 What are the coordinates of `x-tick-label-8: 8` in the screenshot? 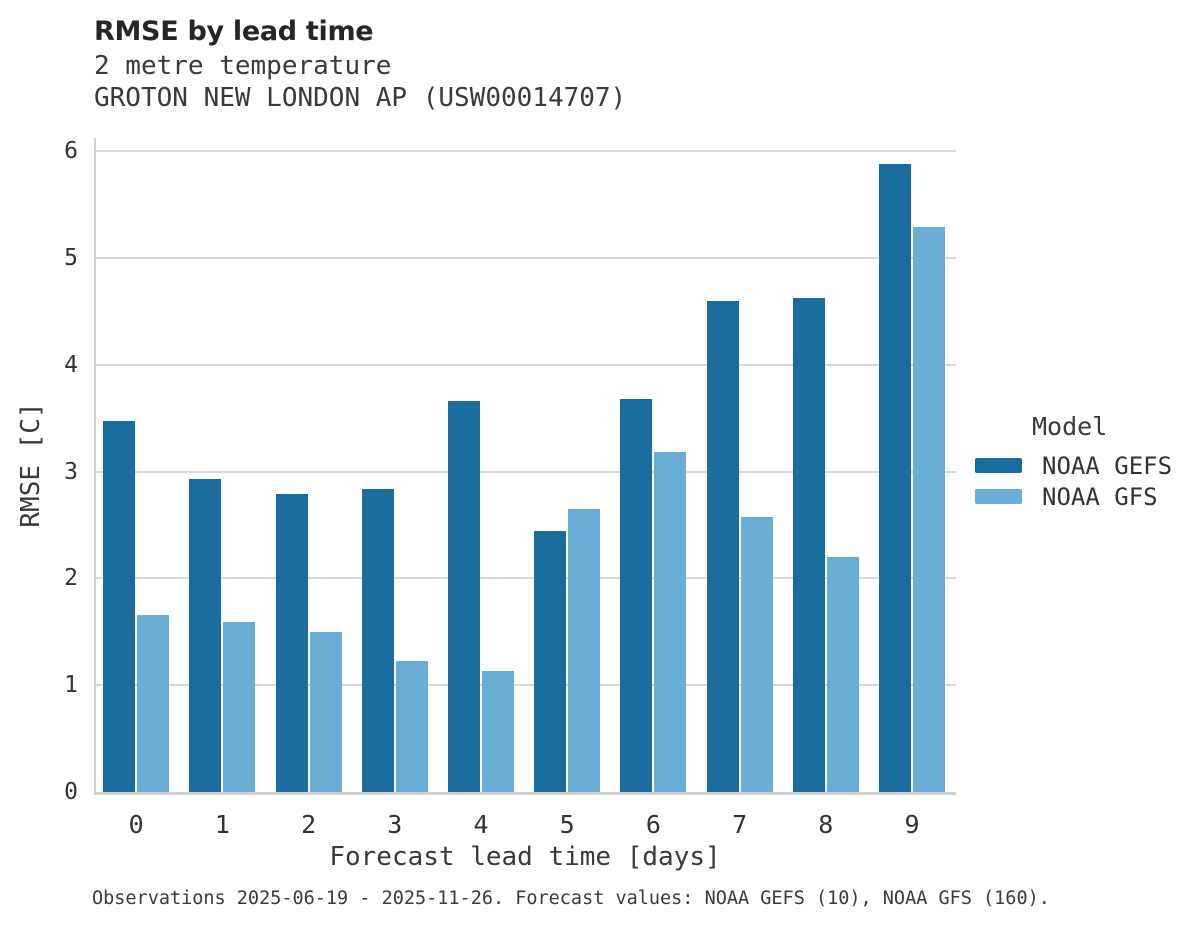 It's located at (826, 824).